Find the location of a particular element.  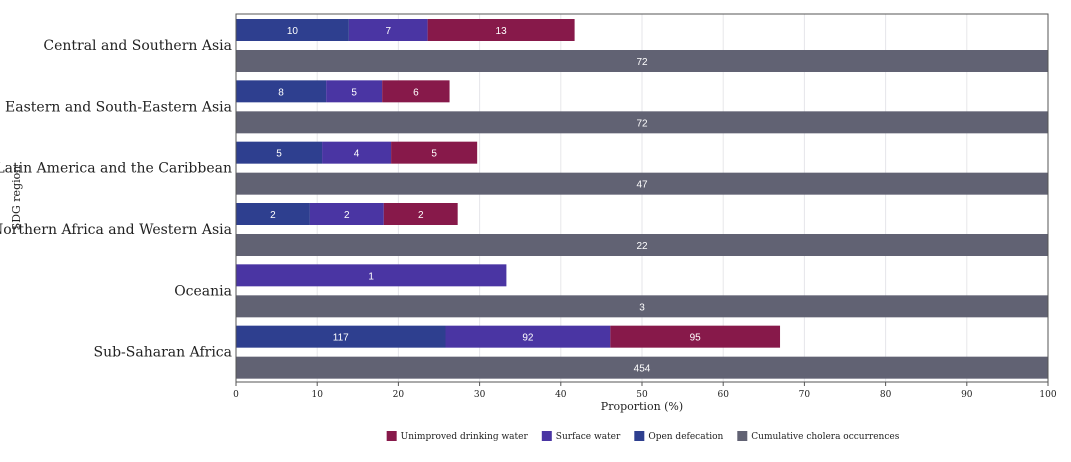

bar-data-label: 454 is located at coordinates (642, 369).